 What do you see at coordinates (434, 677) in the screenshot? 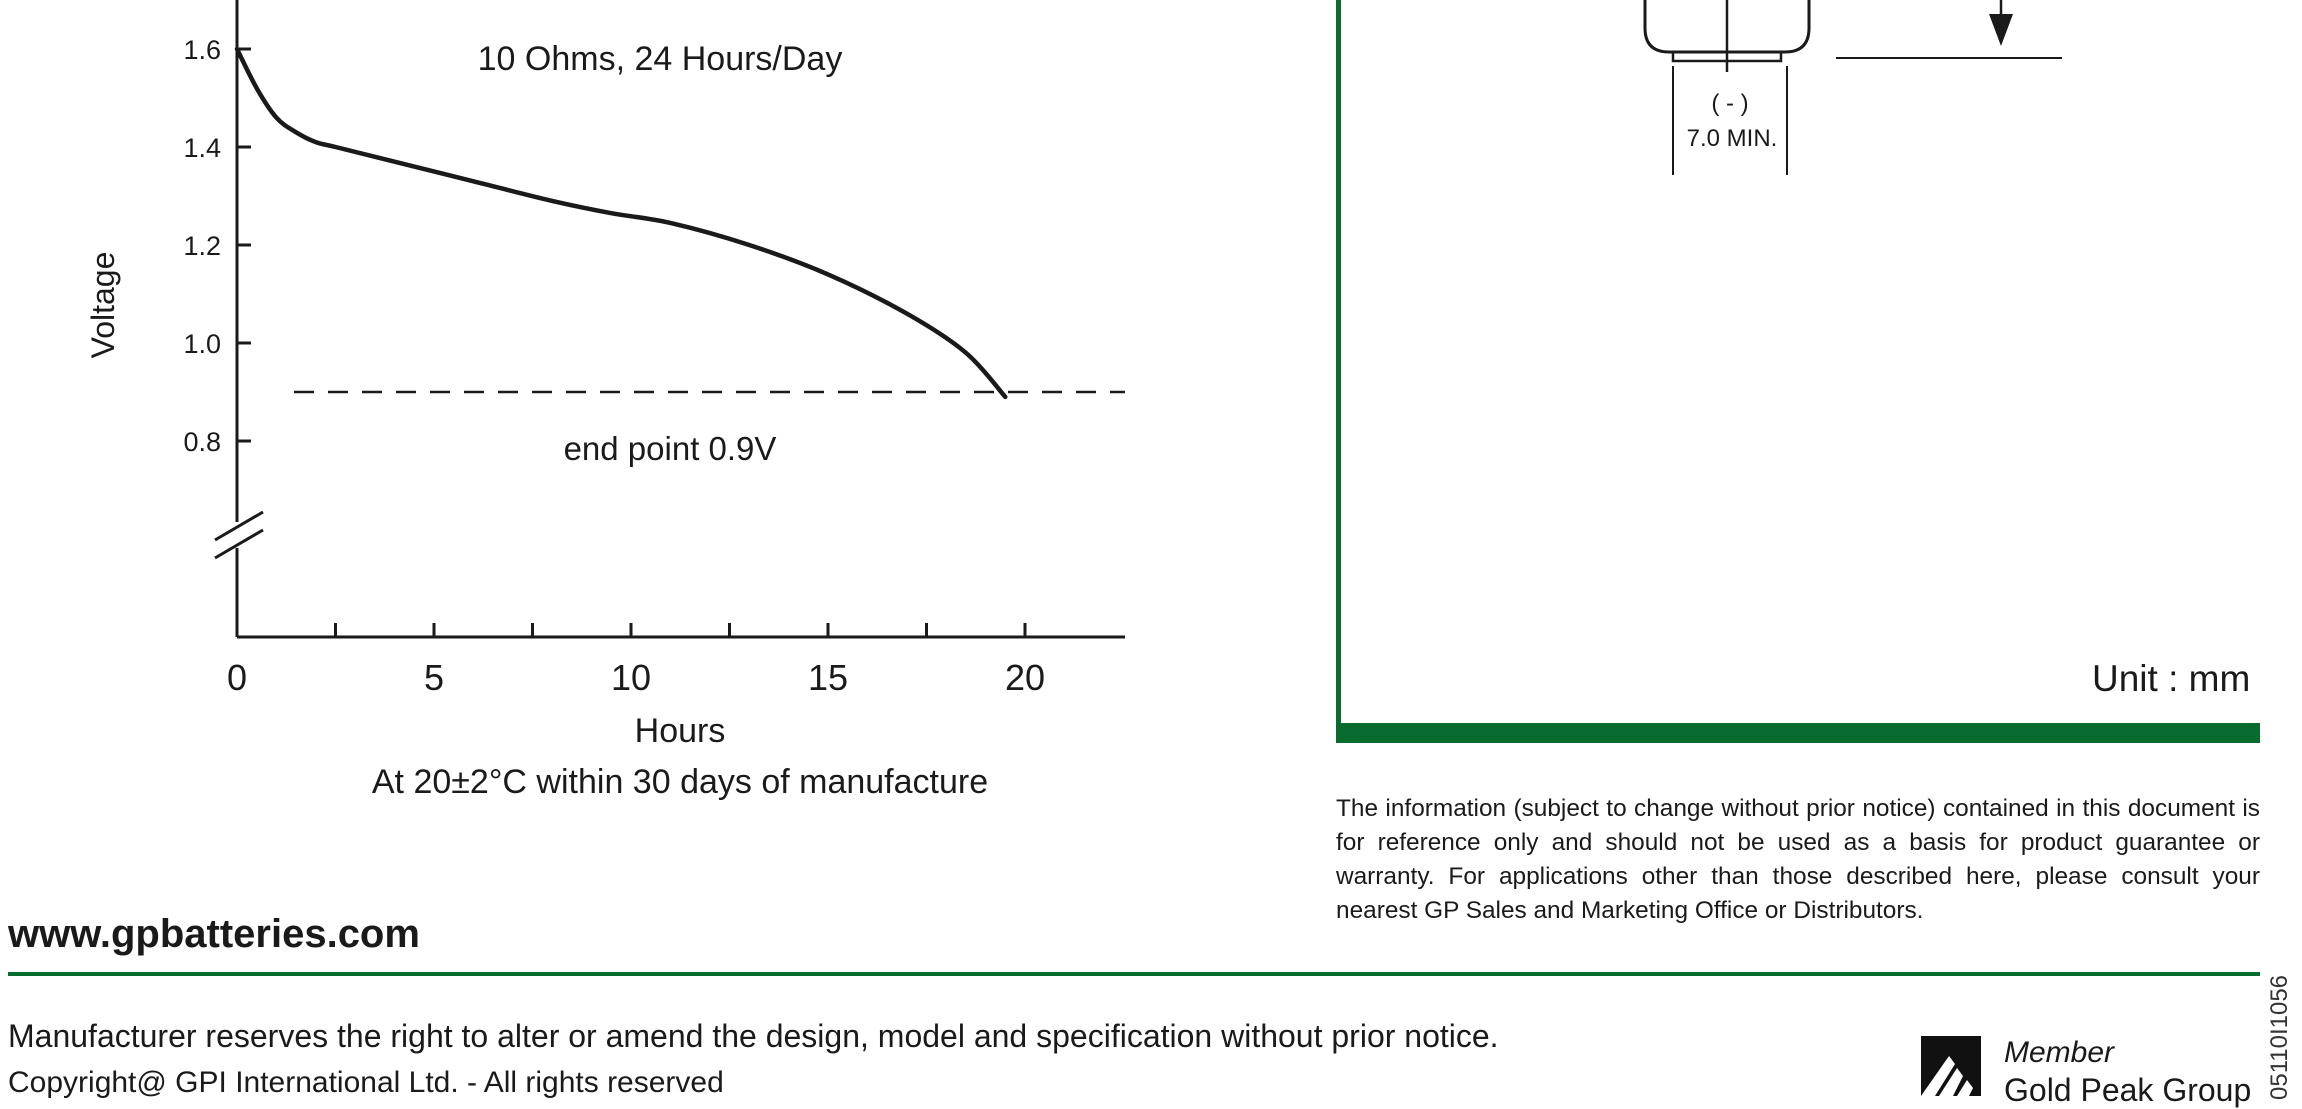
I see `x-tick-label: 5` at bounding box center [434, 677].